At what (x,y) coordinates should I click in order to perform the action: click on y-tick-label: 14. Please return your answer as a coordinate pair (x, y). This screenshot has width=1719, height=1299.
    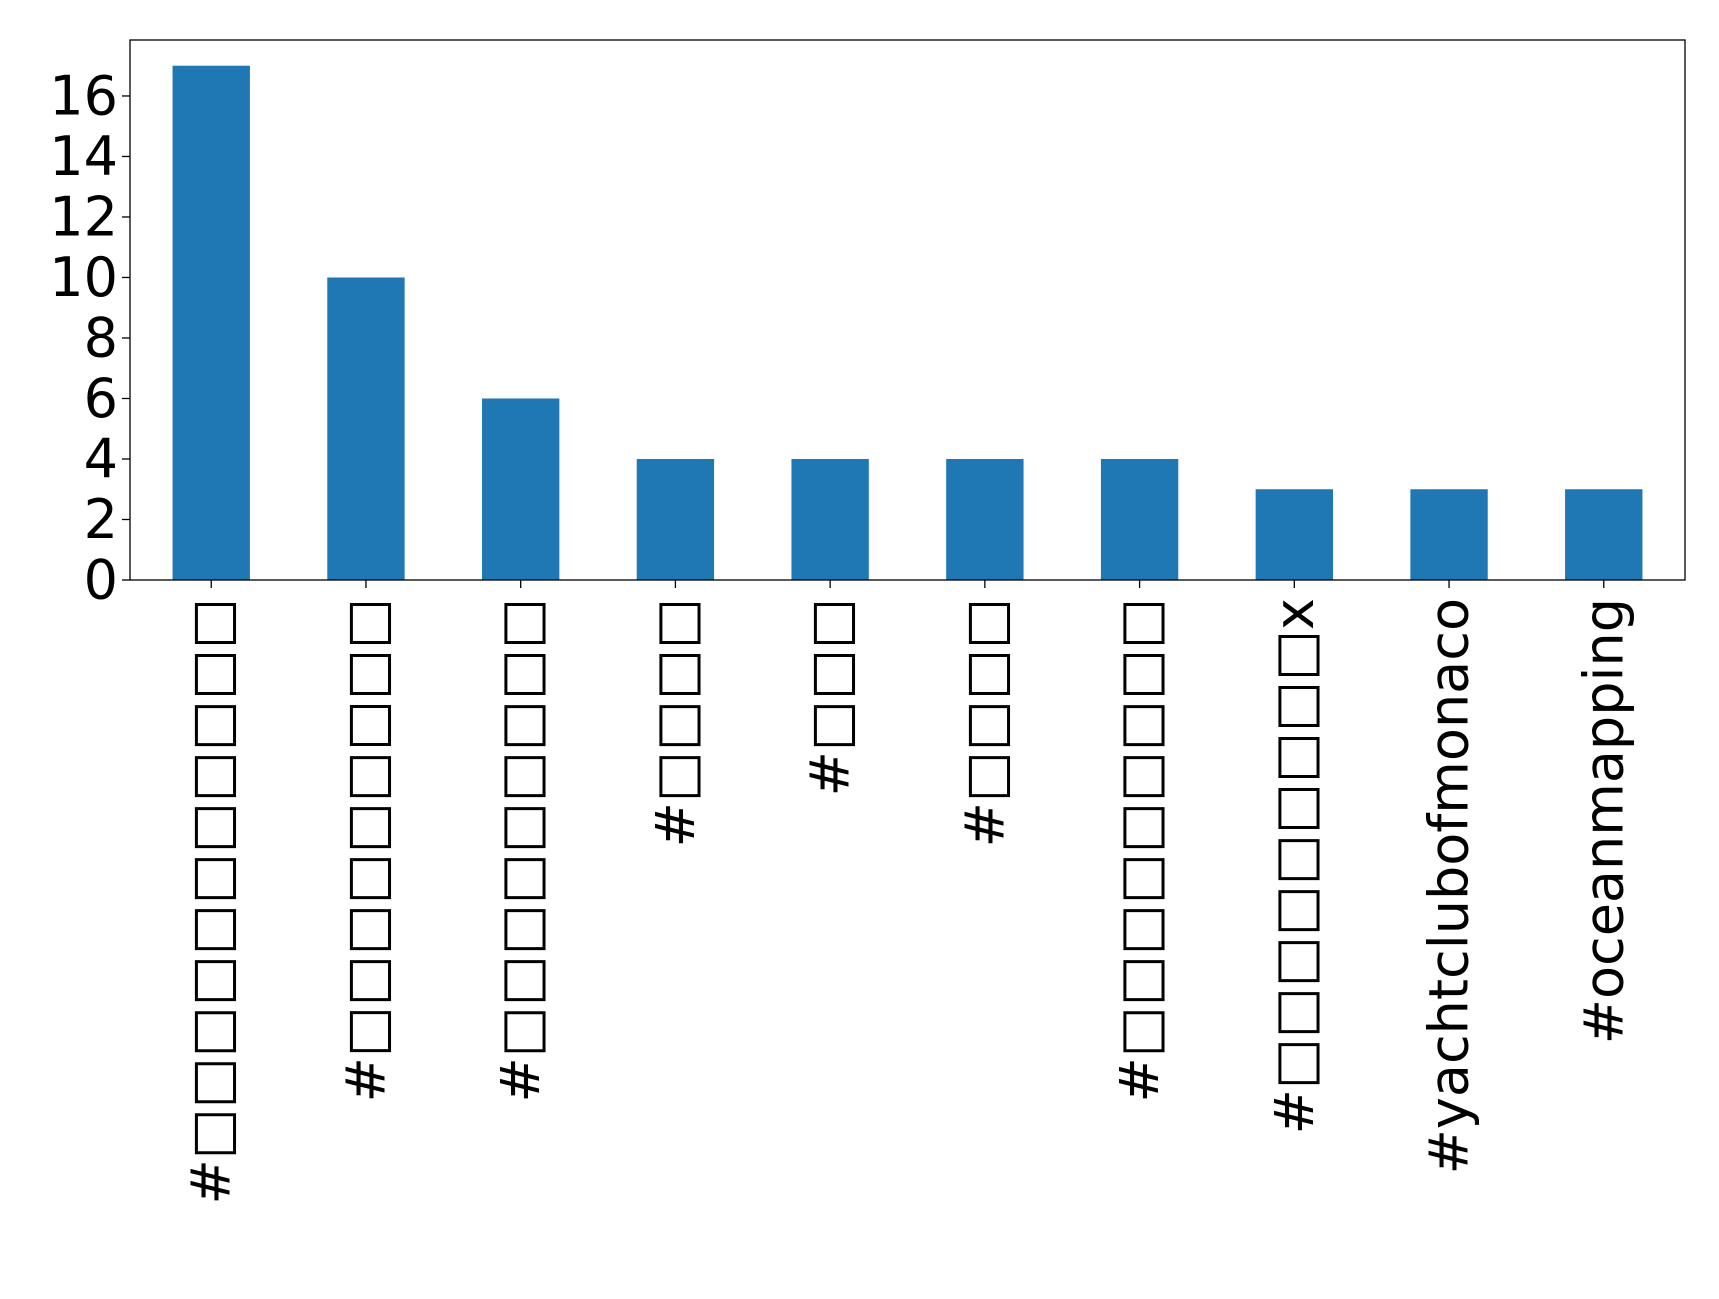
    Looking at the image, I should click on (83, 156).